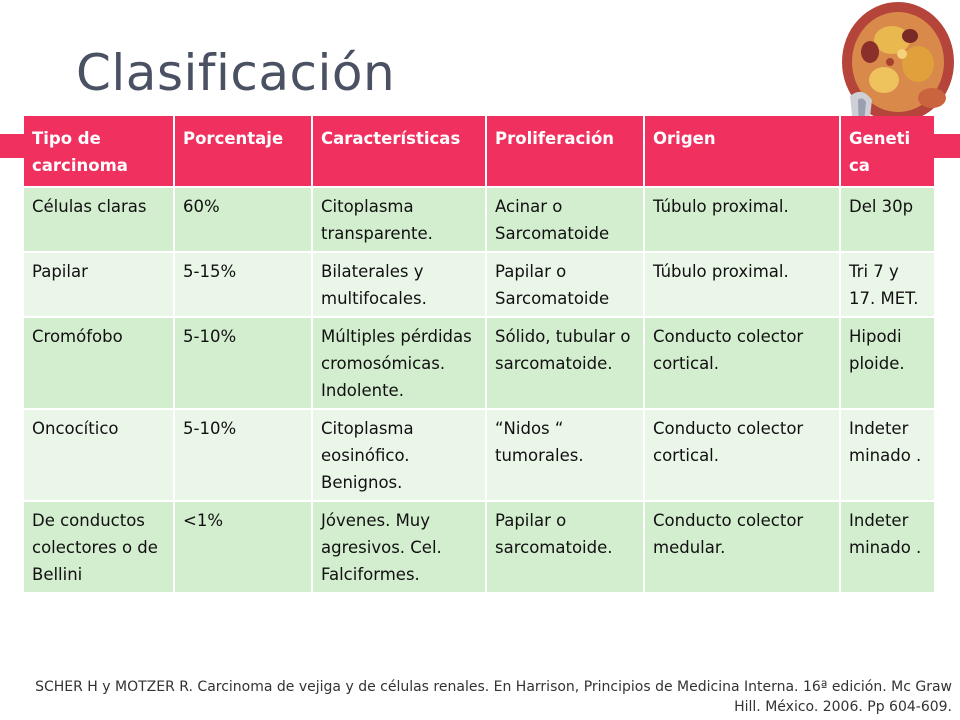  I want to click on table-cell: Oncocítico, so click(99, 454).